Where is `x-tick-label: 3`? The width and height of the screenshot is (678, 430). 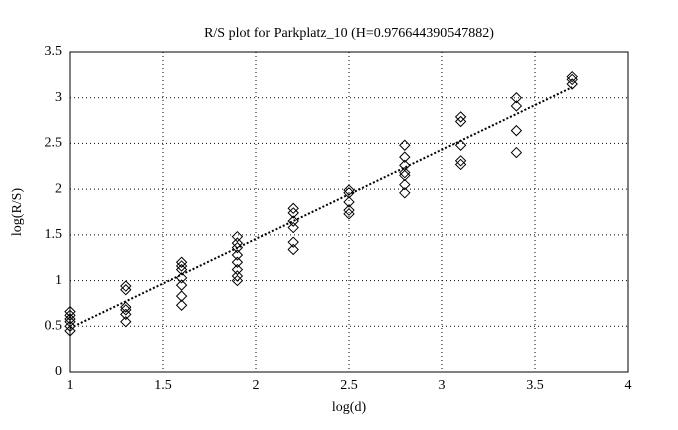
x-tick-label: 3 is located at coordinates (442, 385).